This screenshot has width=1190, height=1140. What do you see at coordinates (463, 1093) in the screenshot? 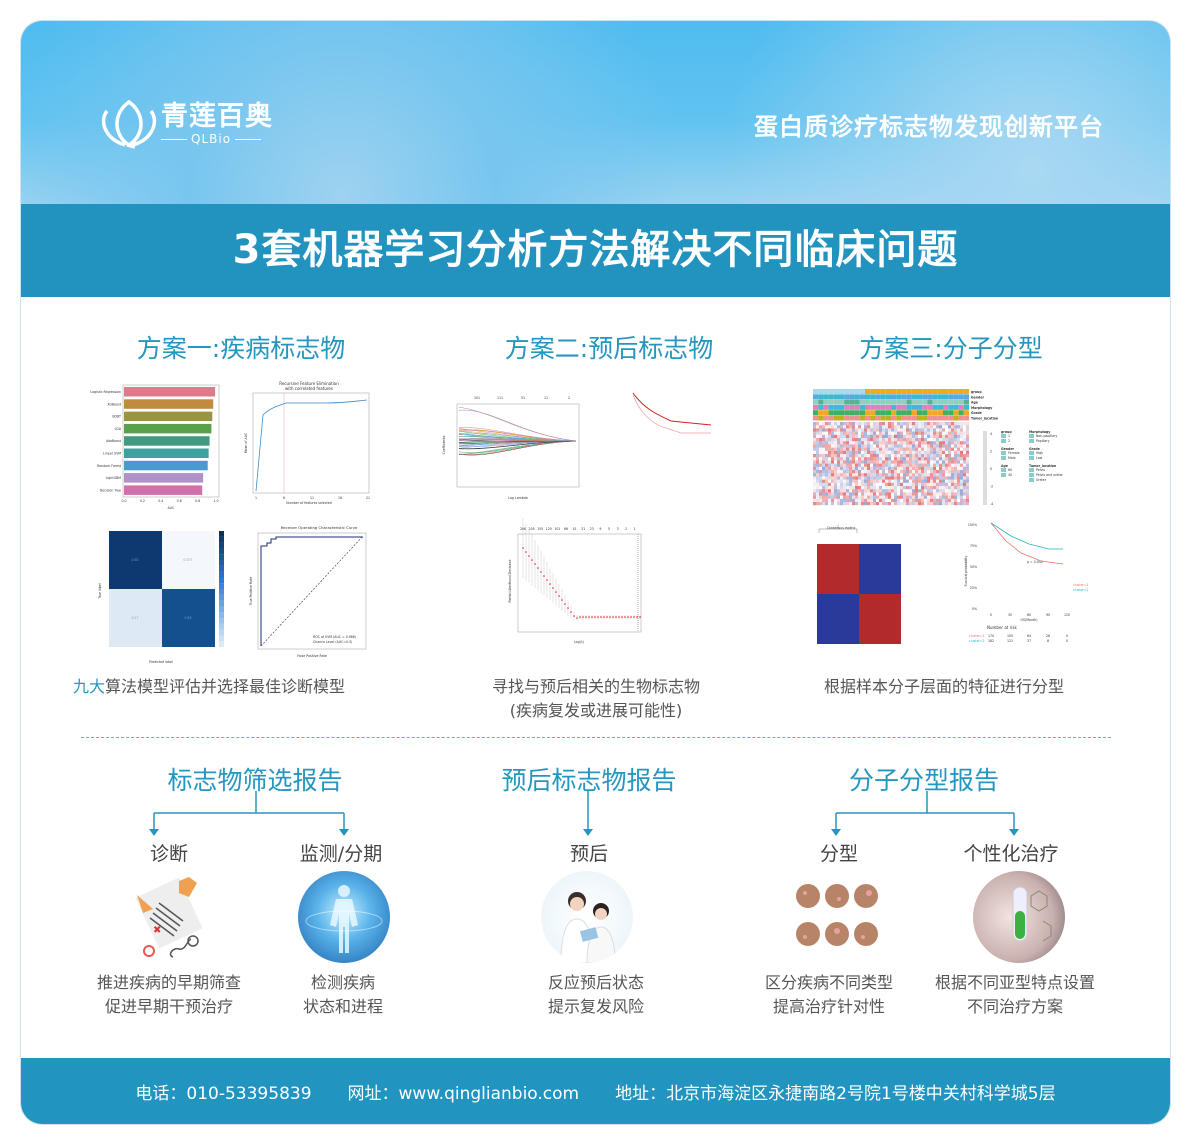
I see `footer-website: 网址：www.qinglianbio.com` at bounding box center [463, 1093].